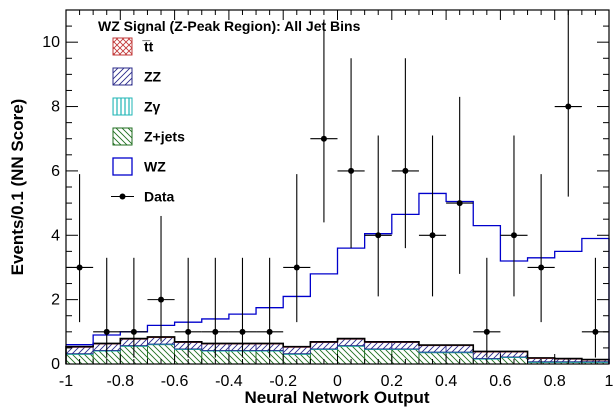 This screenshot has width=613, height=413. What do you see at coordinates (164, 137) in the screenshot?
I see `legend-label-3: Z+jets` at bounding box center [164, 137].